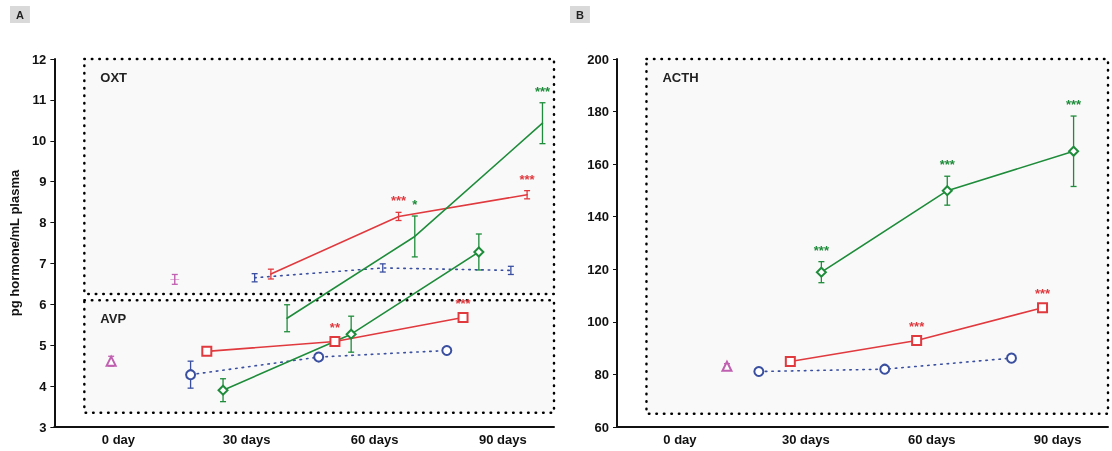 Image resolution: width=1112 pixels, height=451 pixels. Describe the element at coordinates (43, 427) in the screenshot. I see `y-tick-label: 3` at that location.